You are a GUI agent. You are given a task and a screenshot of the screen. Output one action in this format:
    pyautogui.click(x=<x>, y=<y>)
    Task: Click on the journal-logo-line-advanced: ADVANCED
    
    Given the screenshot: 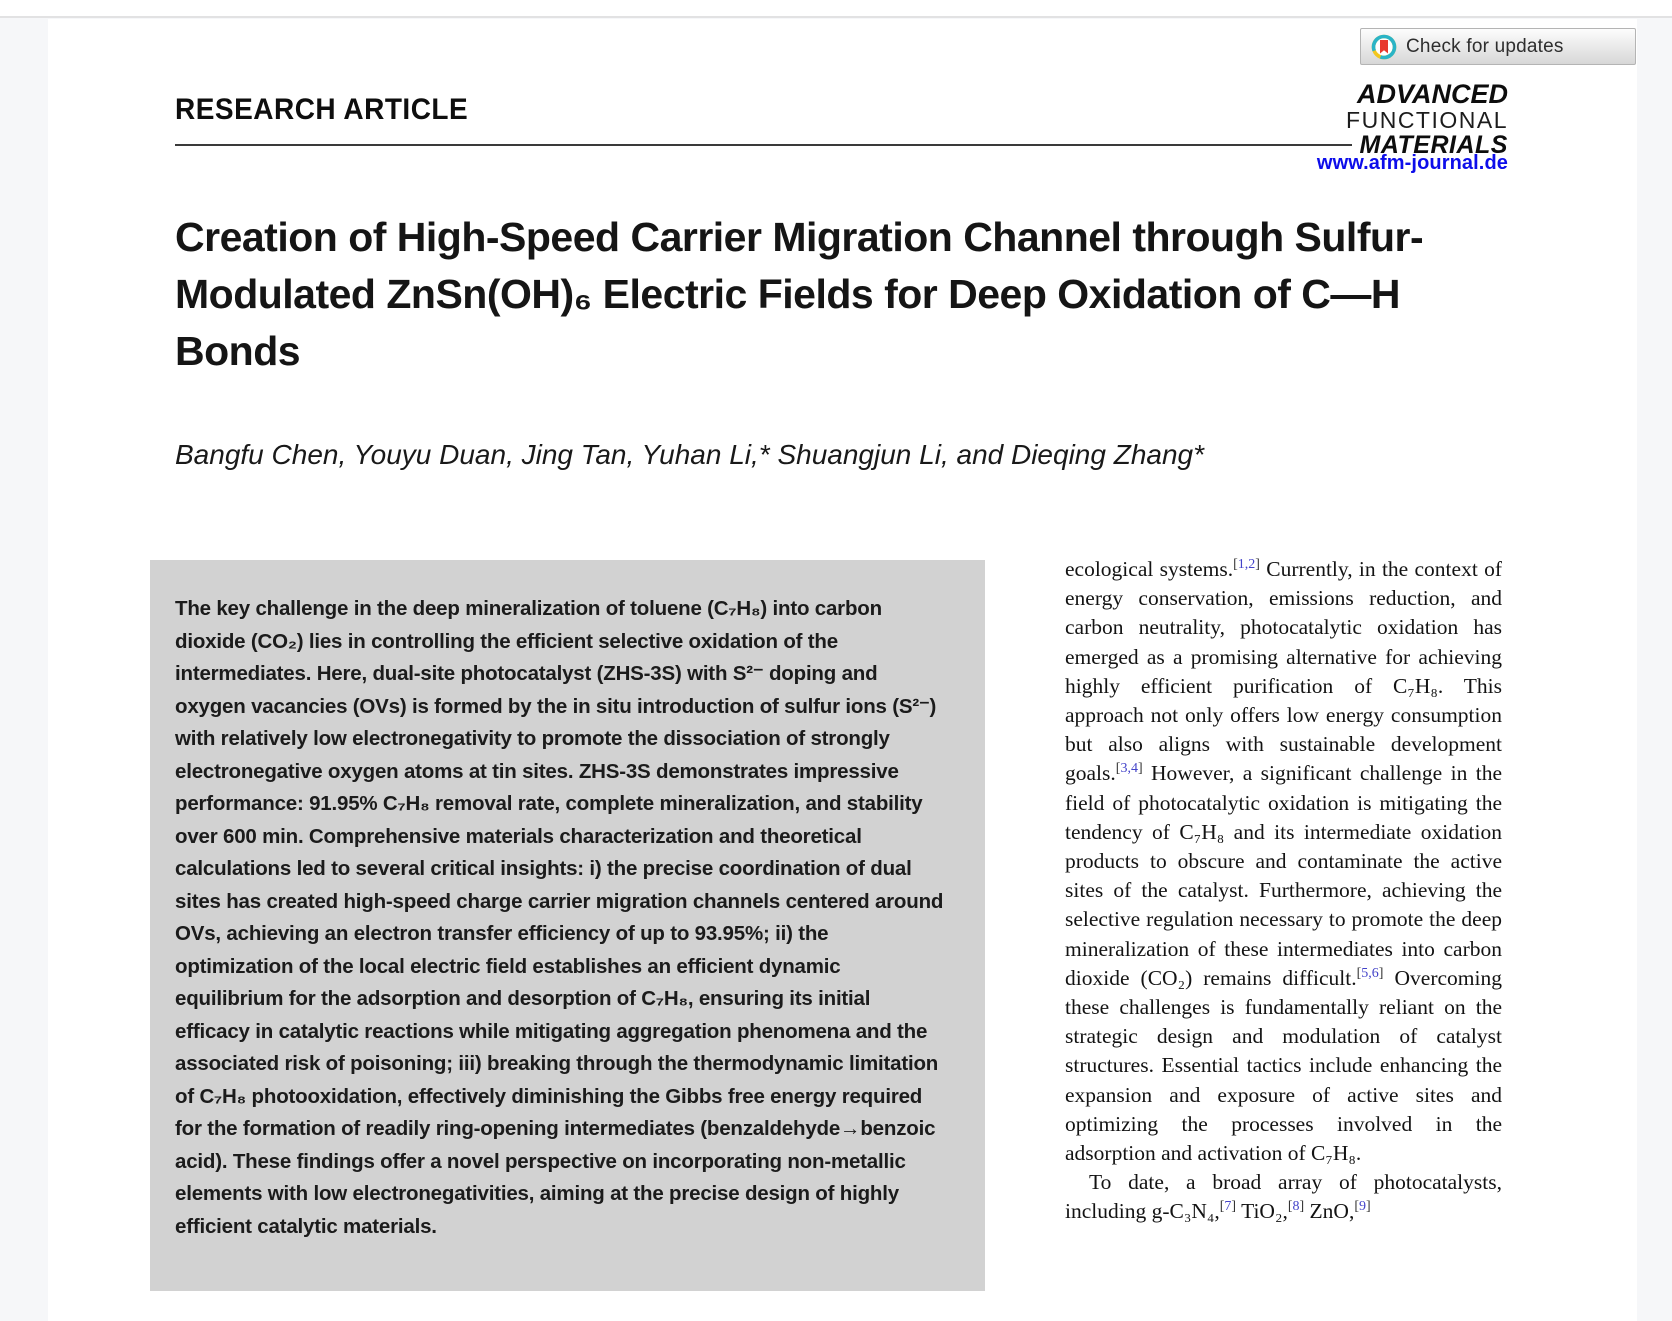 What is the action you would take?
    pyautogui.click(x=1432, y=94)
    